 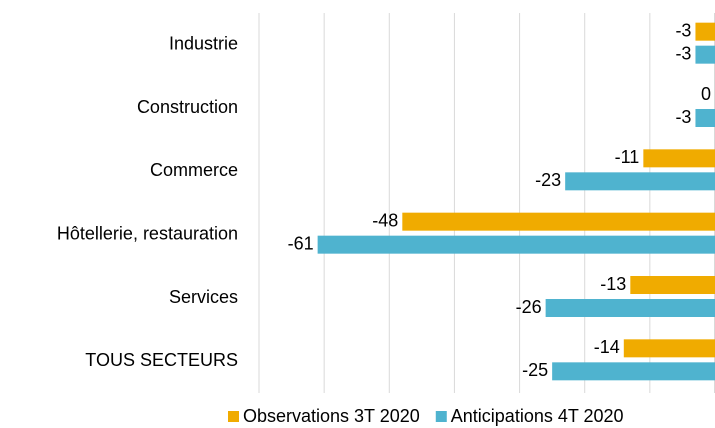 I want to click on legend-label: Anticipations 4T 2020, so click(x=537, y=416).